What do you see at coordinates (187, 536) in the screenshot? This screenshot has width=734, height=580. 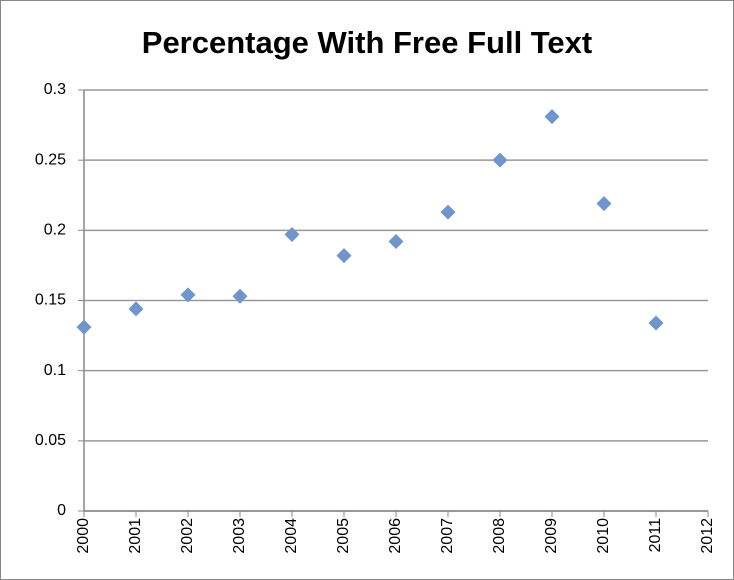 I see `x-tick-label: 2002` at bounding box center [187, 536].